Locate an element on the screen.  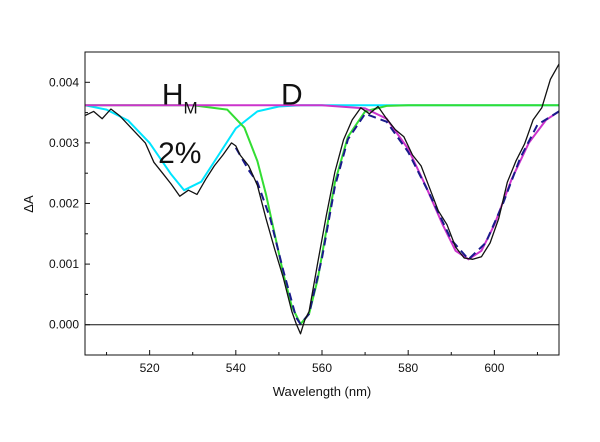
x-axis: 520 540 560 580 600 is located at coordinates (322, 362).